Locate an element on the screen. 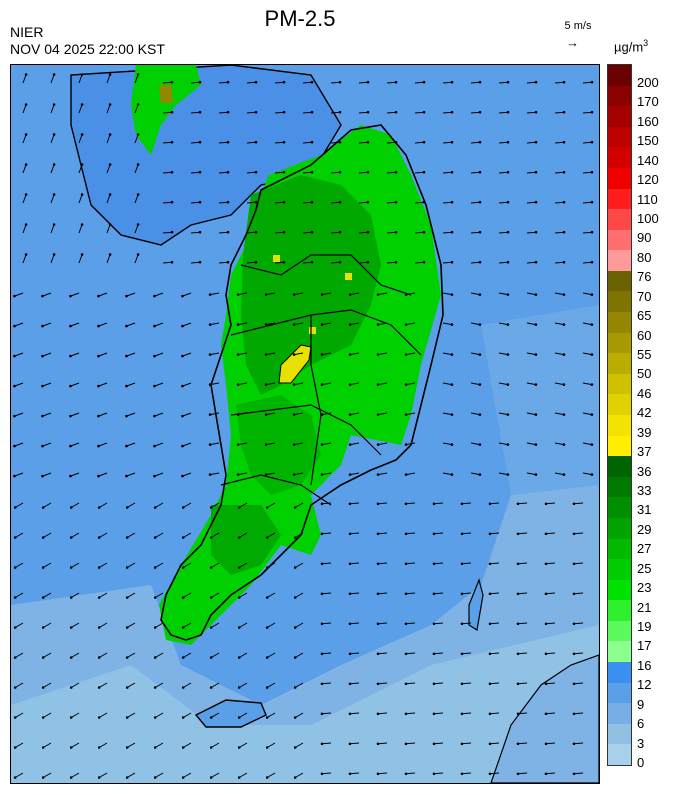 This screenshot has height=795, width=673. color-bar-label: 140 is located at coordinates (648, 160).